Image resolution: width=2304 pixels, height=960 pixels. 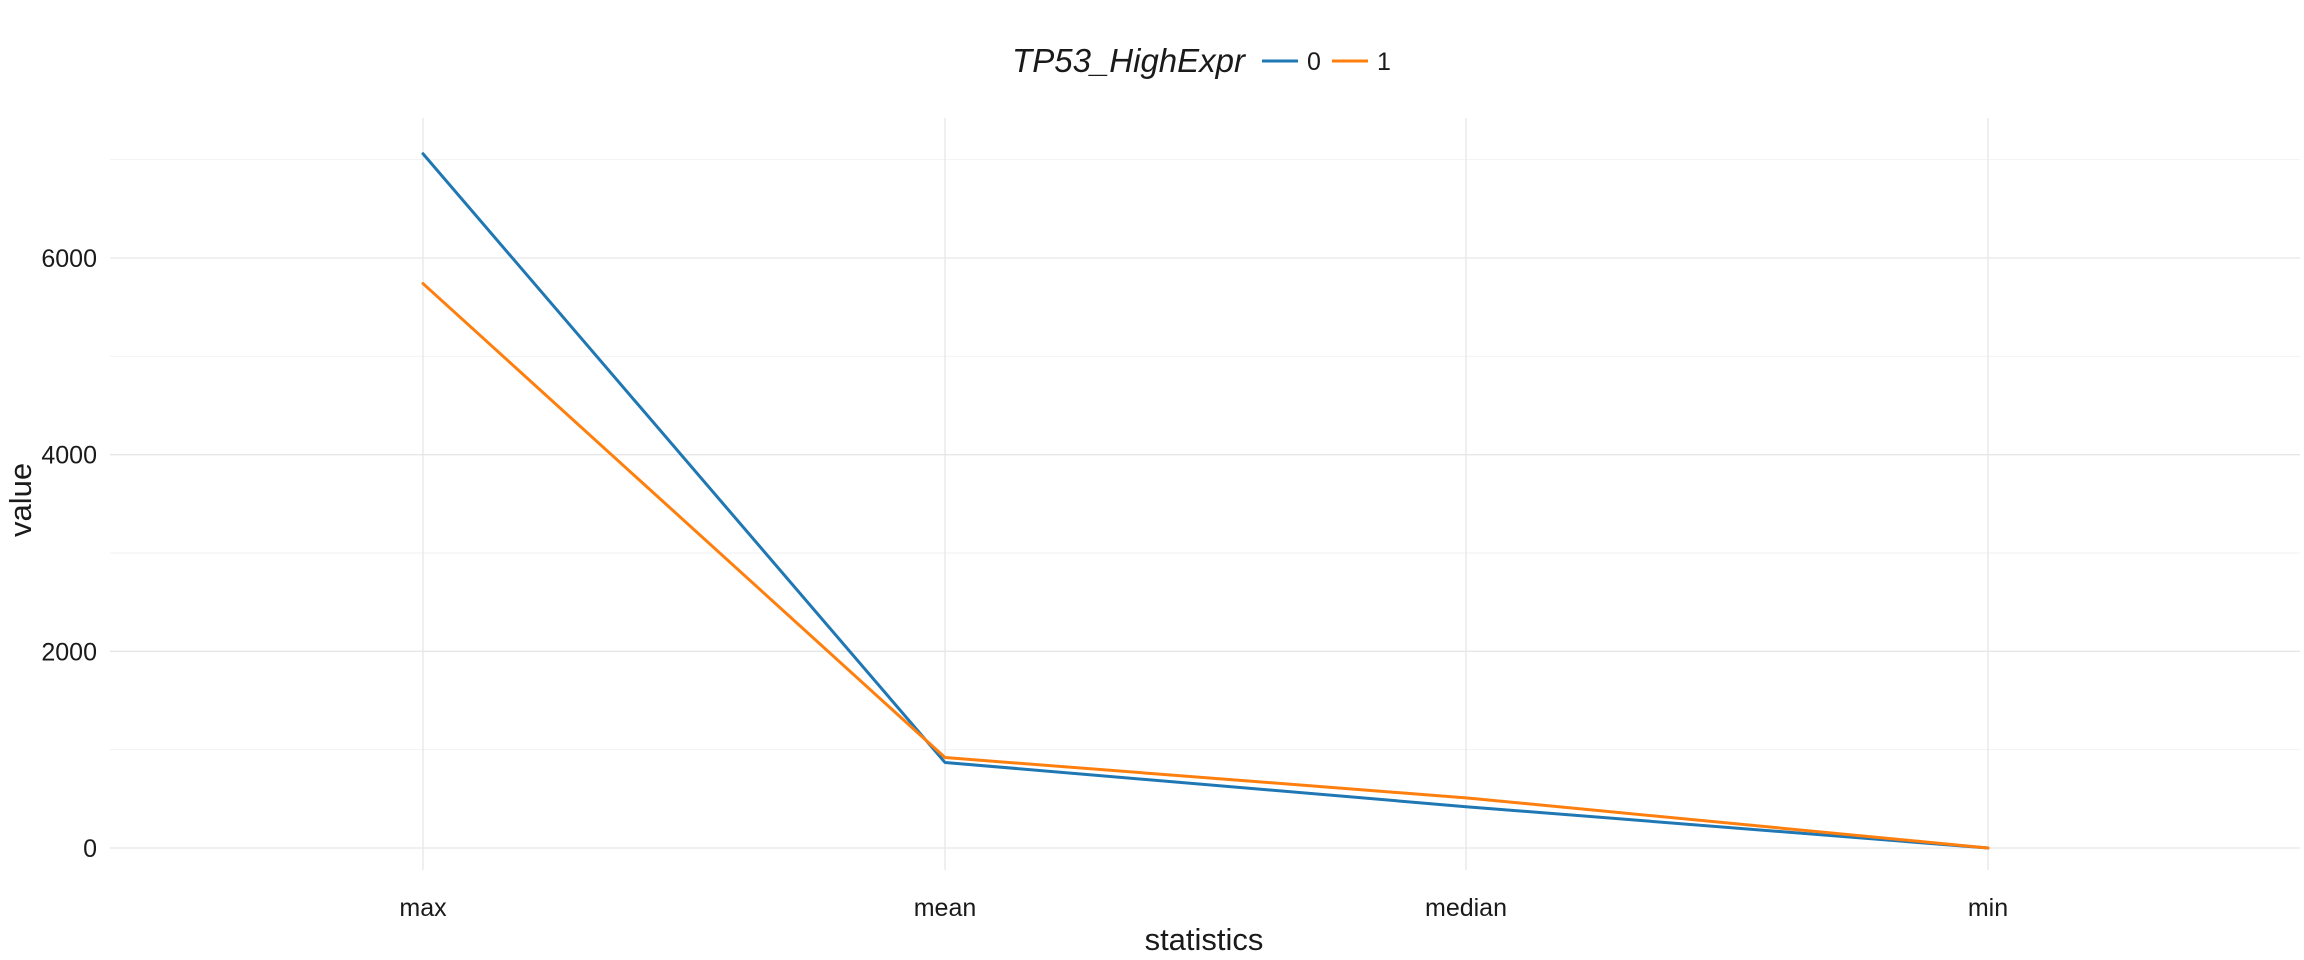 What do you see at coordinates (69, 554) in the screenshot?
I see `y-axis-ticks: 0 2000 4000 6000` at bounding box center [69, 554].